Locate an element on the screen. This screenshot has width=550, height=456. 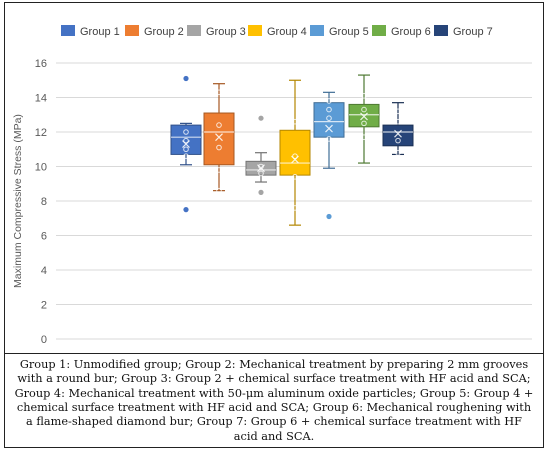
y-tick-label: 6 is located at coordinates (44, 237).